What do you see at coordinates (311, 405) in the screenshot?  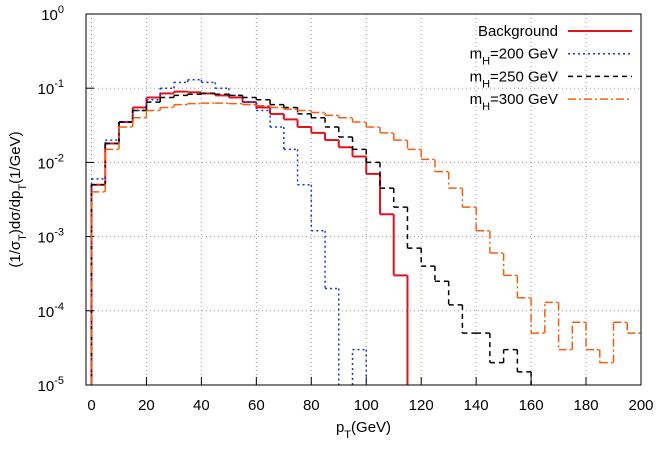 I see `x-tick-label: 80` at bounding box center [311, 405].